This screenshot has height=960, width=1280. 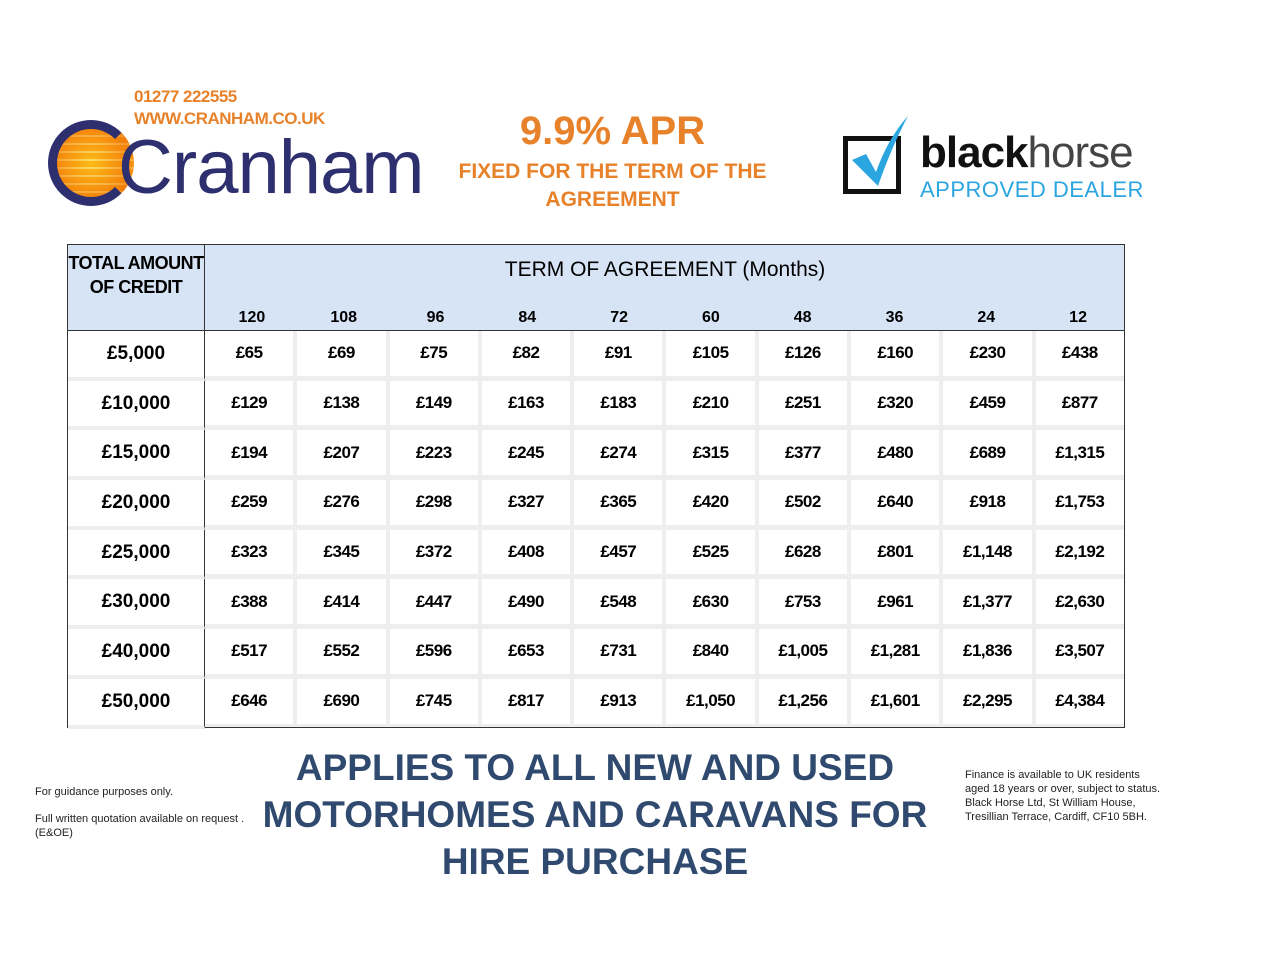 I want to click on monthly-payment: £447, so click(x=433, y=602).